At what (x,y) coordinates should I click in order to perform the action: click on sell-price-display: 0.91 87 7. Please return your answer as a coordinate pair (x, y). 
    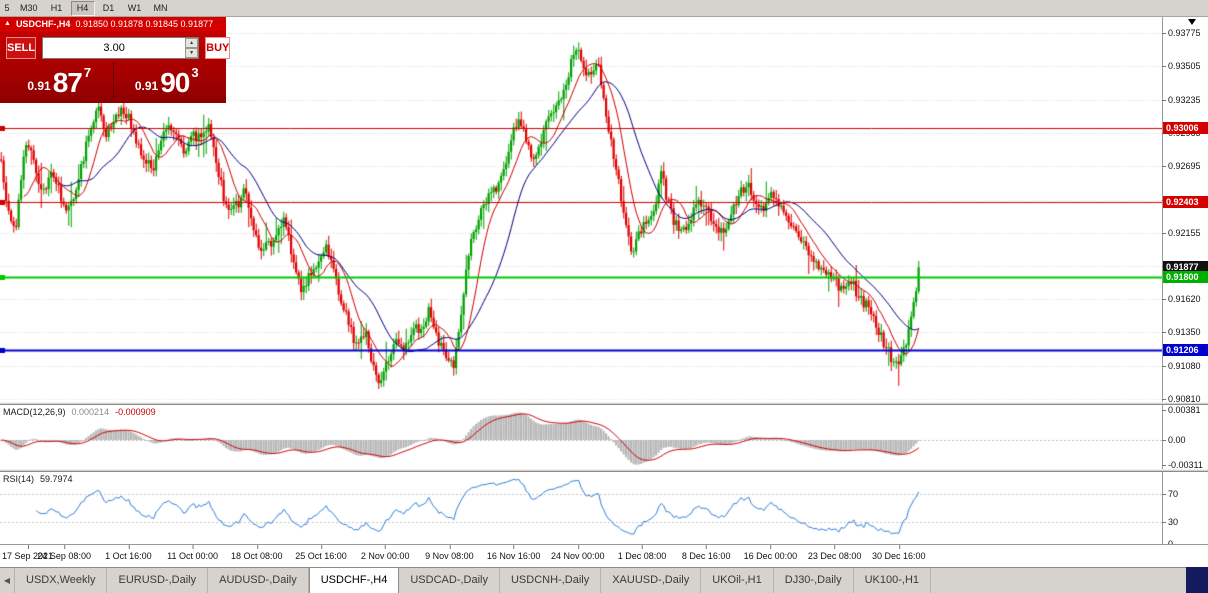
    Looking at the image, I should click on (60, 80).